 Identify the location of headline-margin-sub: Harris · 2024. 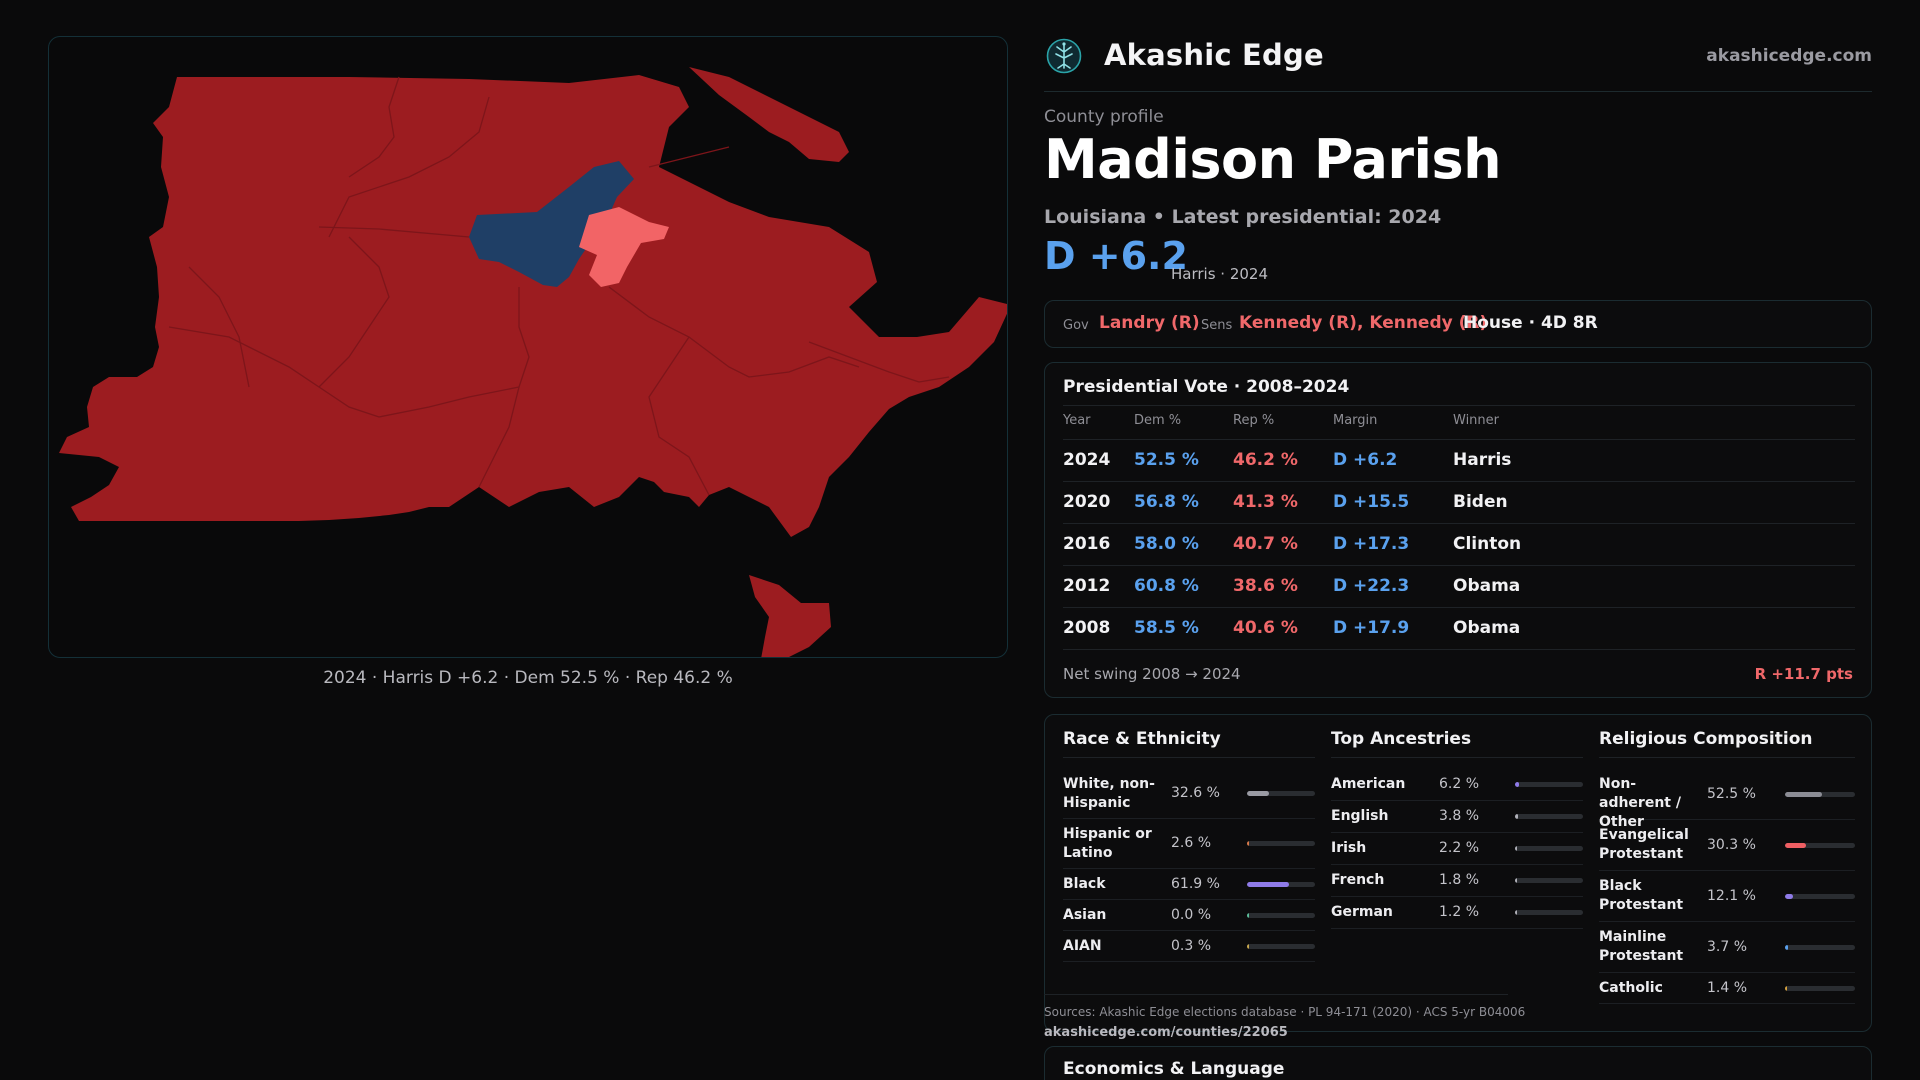
(1220, 274).